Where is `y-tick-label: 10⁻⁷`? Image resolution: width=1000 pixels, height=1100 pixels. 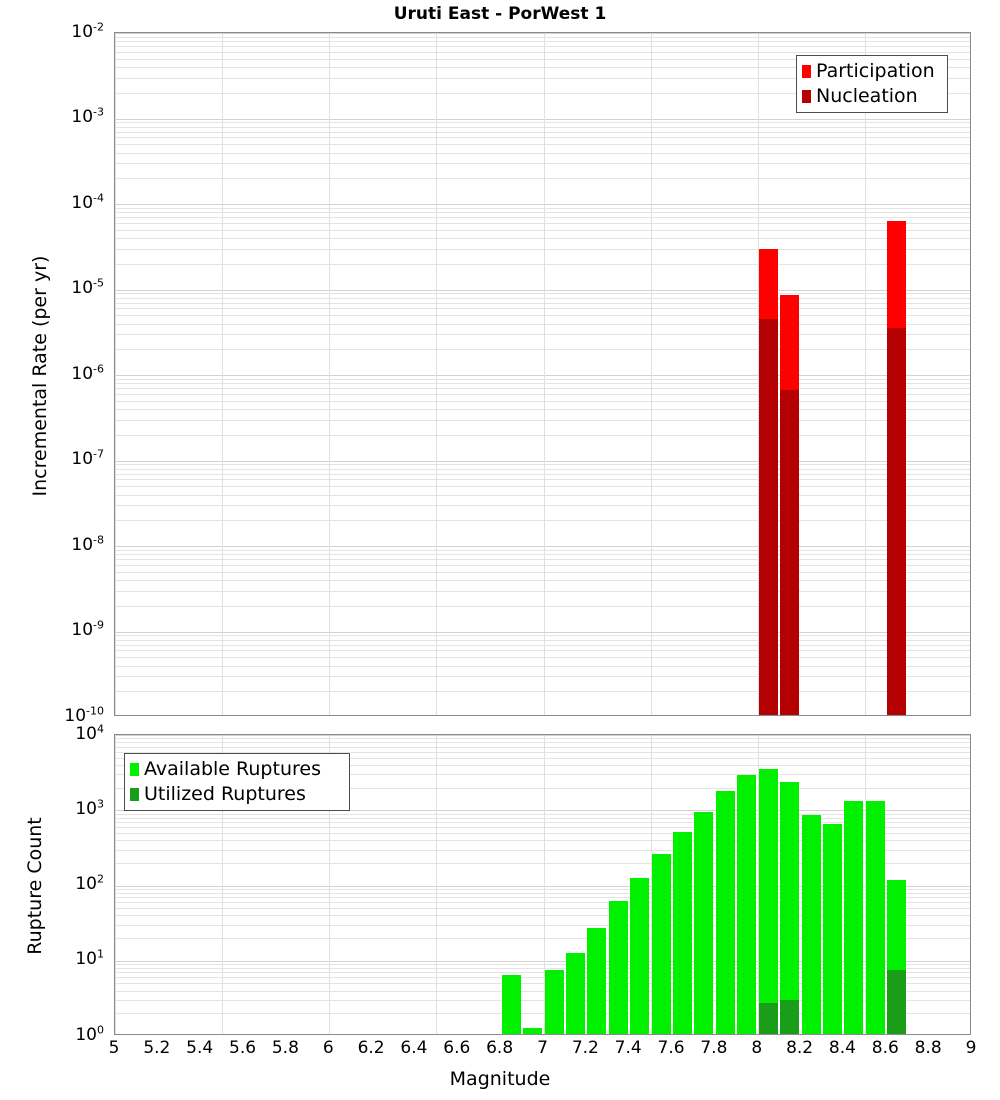 y-tick-label: 10⁻⁷ is located at coordinates (87, 458).